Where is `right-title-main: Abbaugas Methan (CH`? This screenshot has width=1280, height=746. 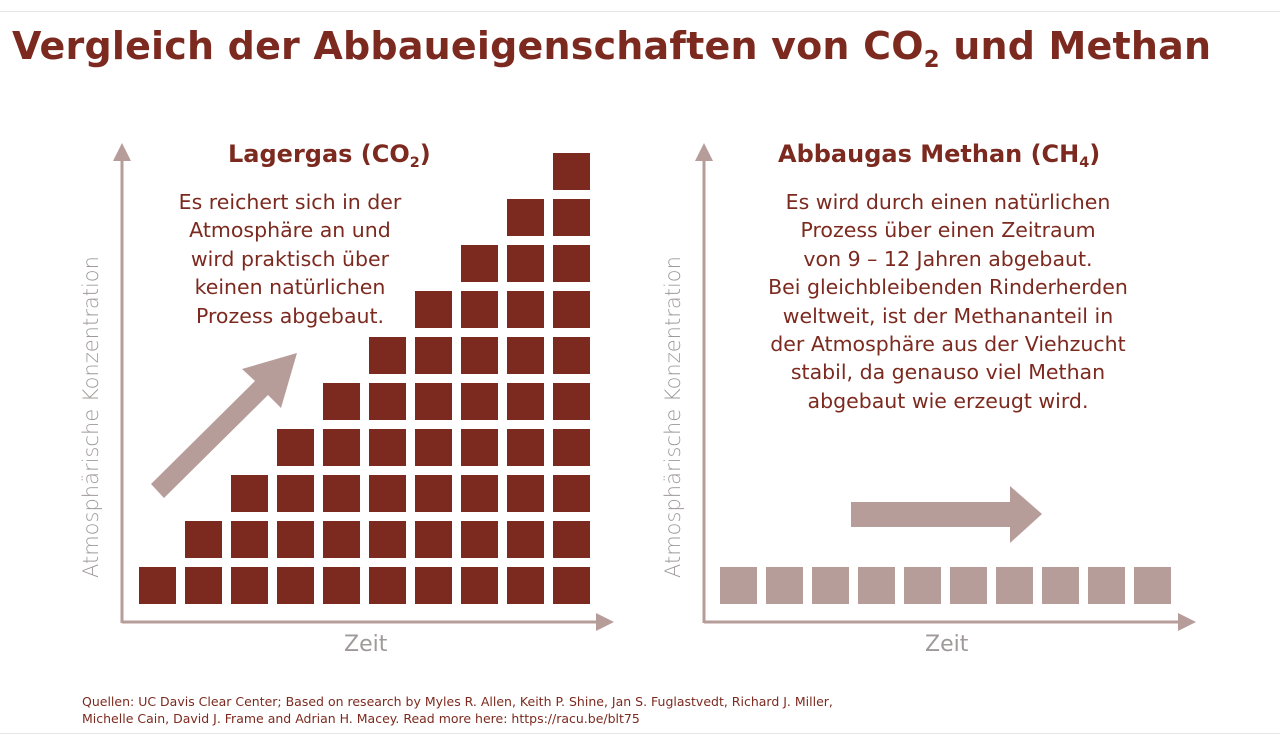
right-title-main: Abbaugas Methan (CH is located at coordinates (929, 154).